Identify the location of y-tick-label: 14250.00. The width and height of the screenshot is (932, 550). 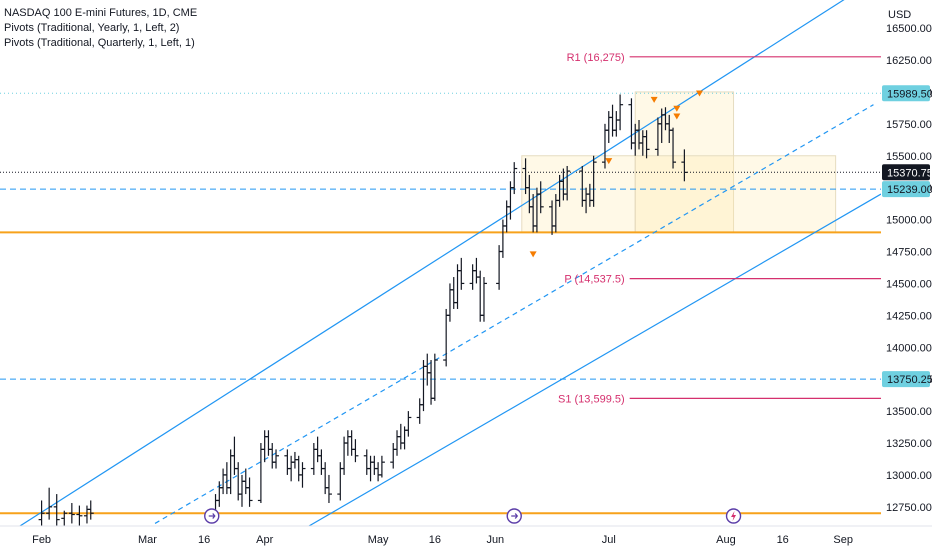
(909, 316).